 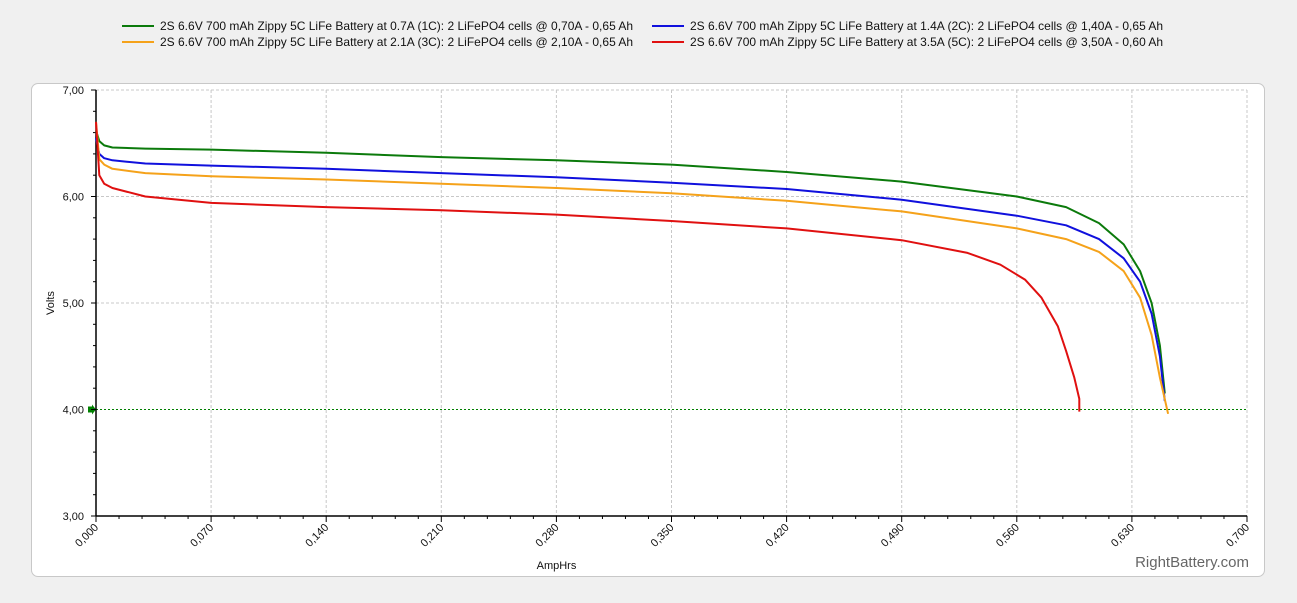 I want to click on watermark: RightBattery.com, so click(x=1192, y=562).